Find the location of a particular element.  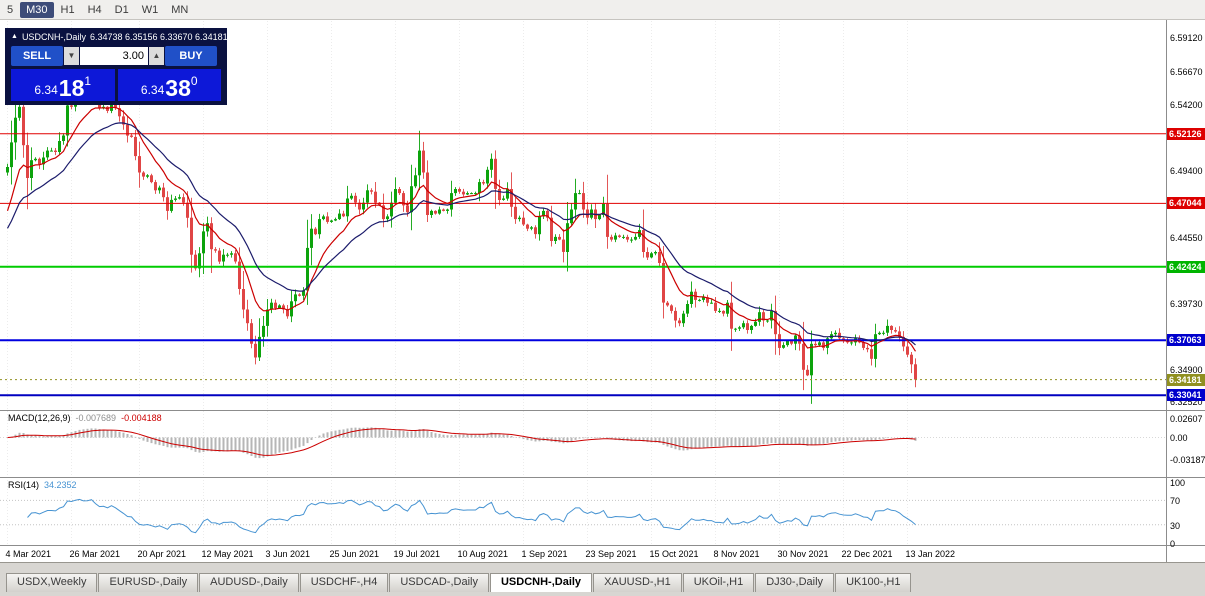

macd-indicator-label: MACD(12,26,9) -0.007689 -0.004188 is located at coordinates (85, 418).